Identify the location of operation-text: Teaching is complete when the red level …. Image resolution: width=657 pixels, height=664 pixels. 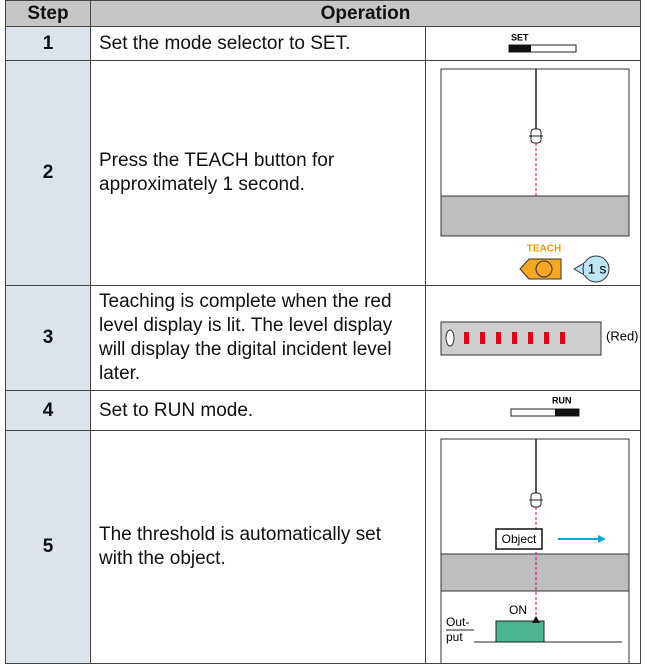
(258, 338).